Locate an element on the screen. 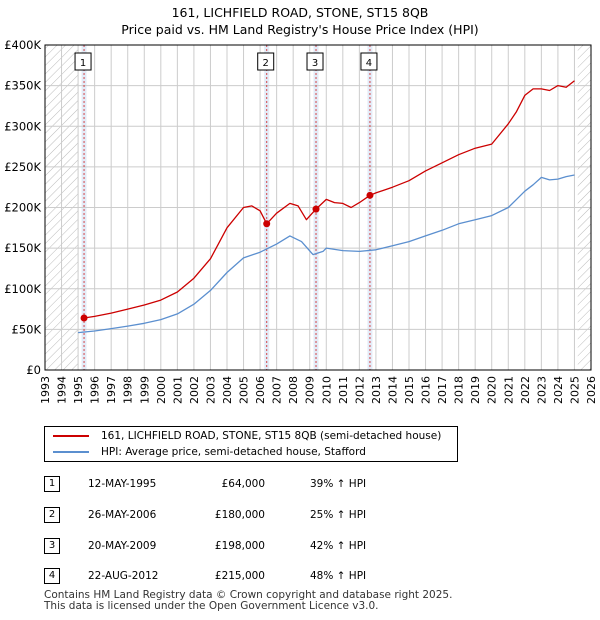  x-tick-label: 1996 is located at coordinates (95, 390).